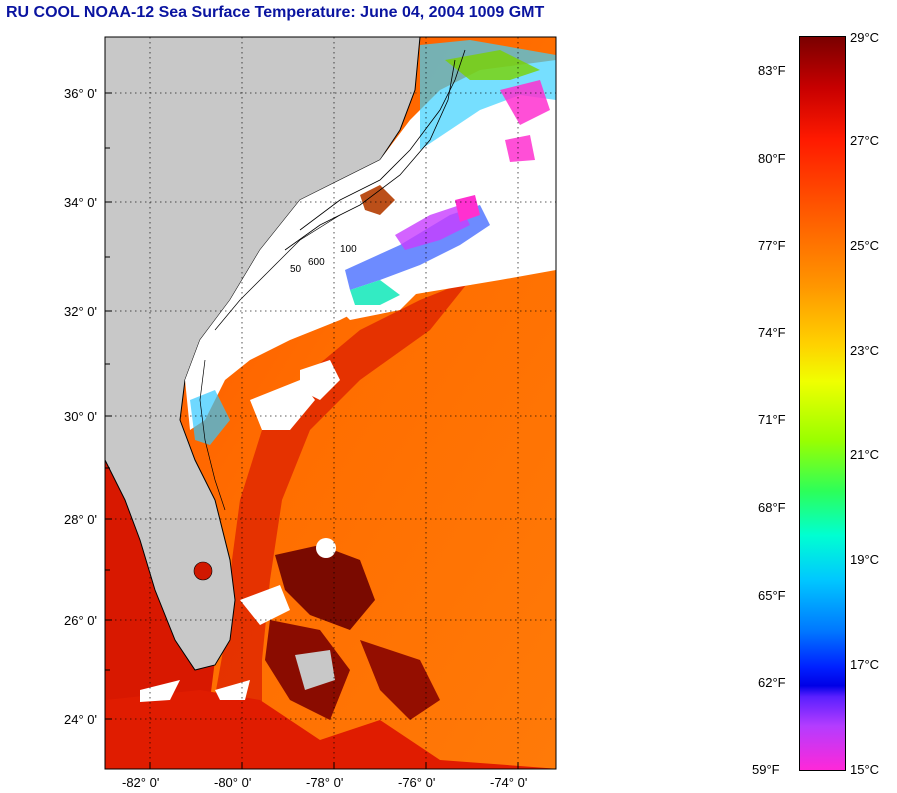 The image size is (897, 793). What do you see at coordinates (233, 782) in the screenshot?
I see `lon-label: -80° 0'` at bounding box center [233, 782].